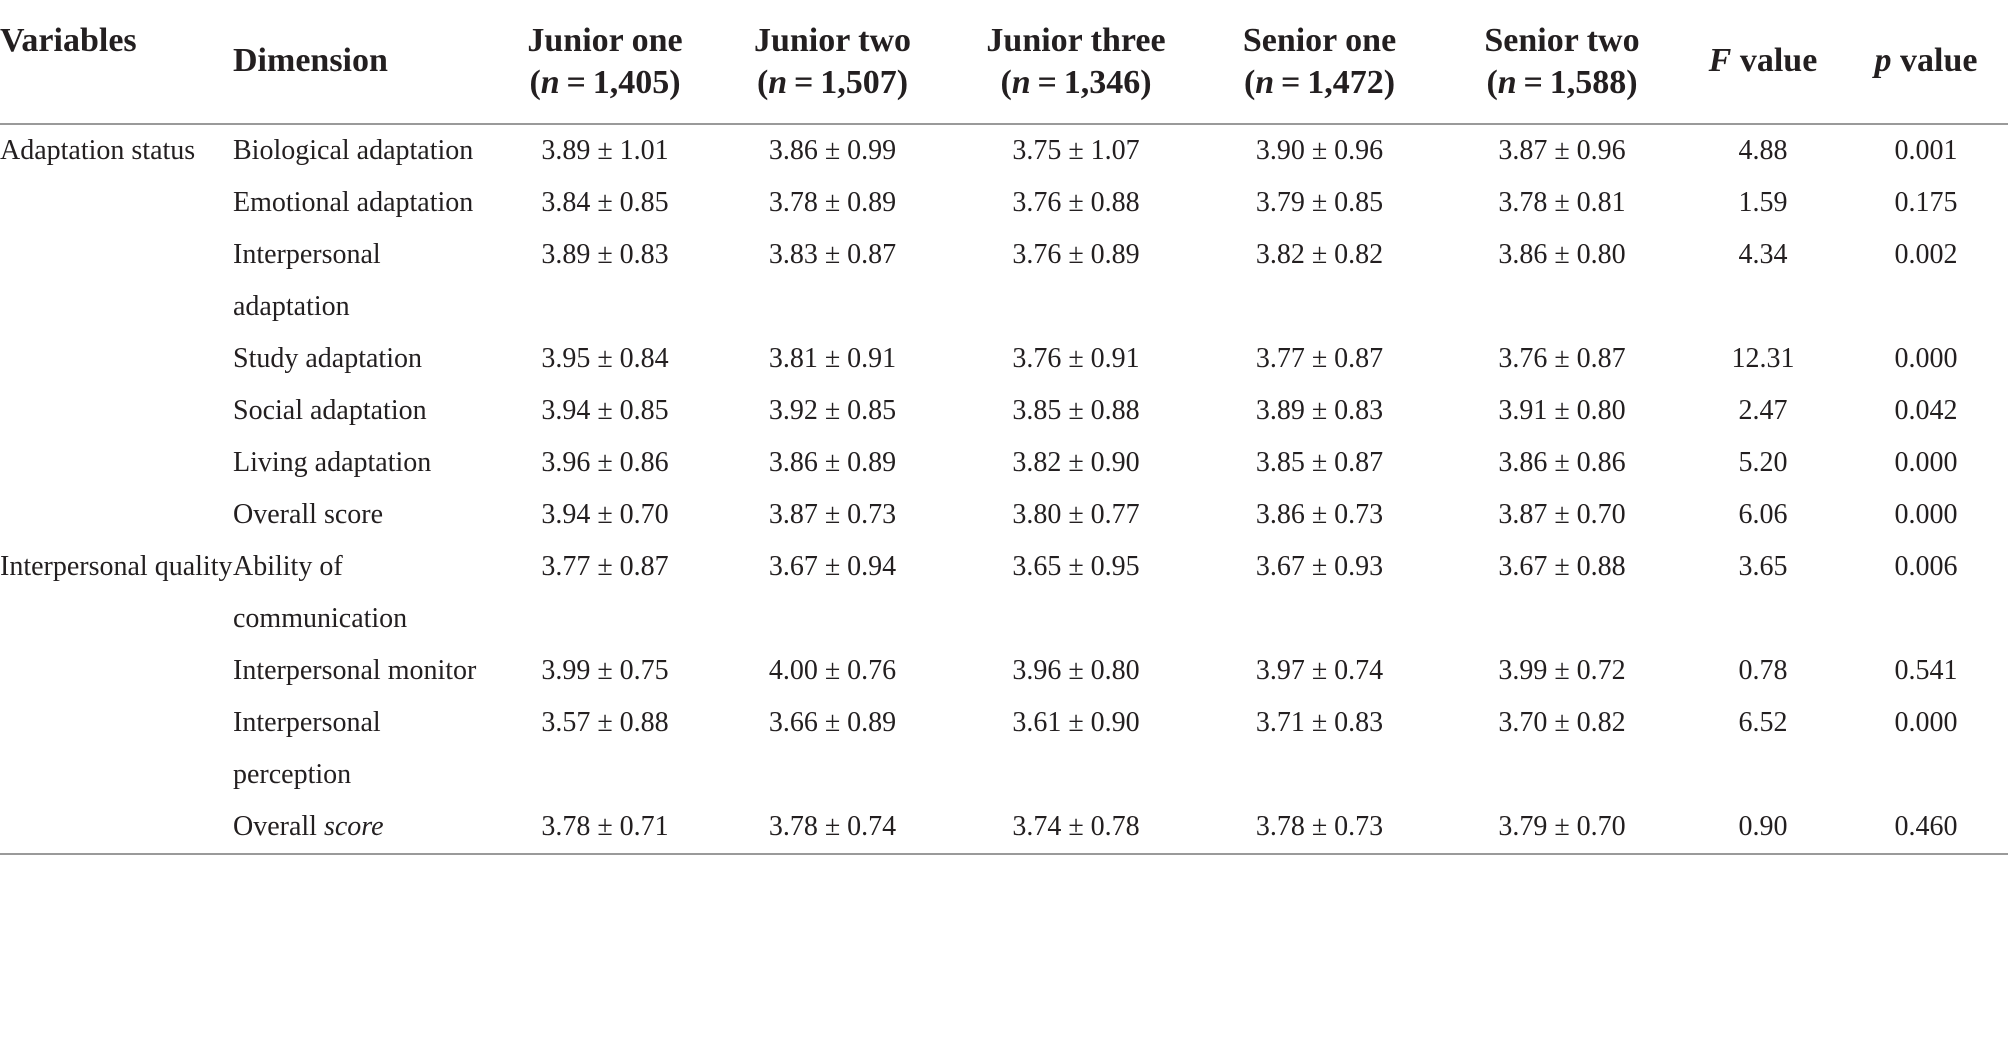 Image resolution: width=2008 pixels, height=1043 pixels. What do you see at coordinates (327, 358) in the screenshot?
I see `dimension-label: Study adaptation` at bounding box center [327, 358].